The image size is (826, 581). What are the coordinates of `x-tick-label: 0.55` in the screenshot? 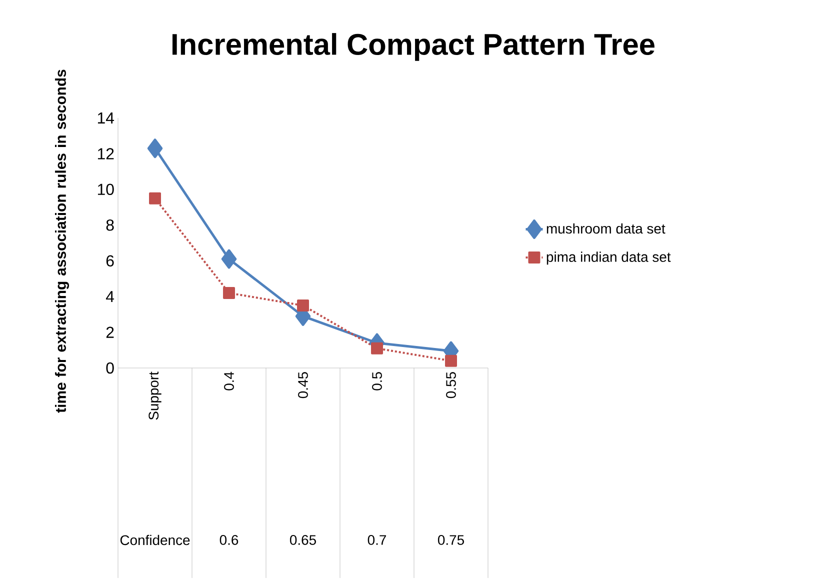 It's located at (451, 385).